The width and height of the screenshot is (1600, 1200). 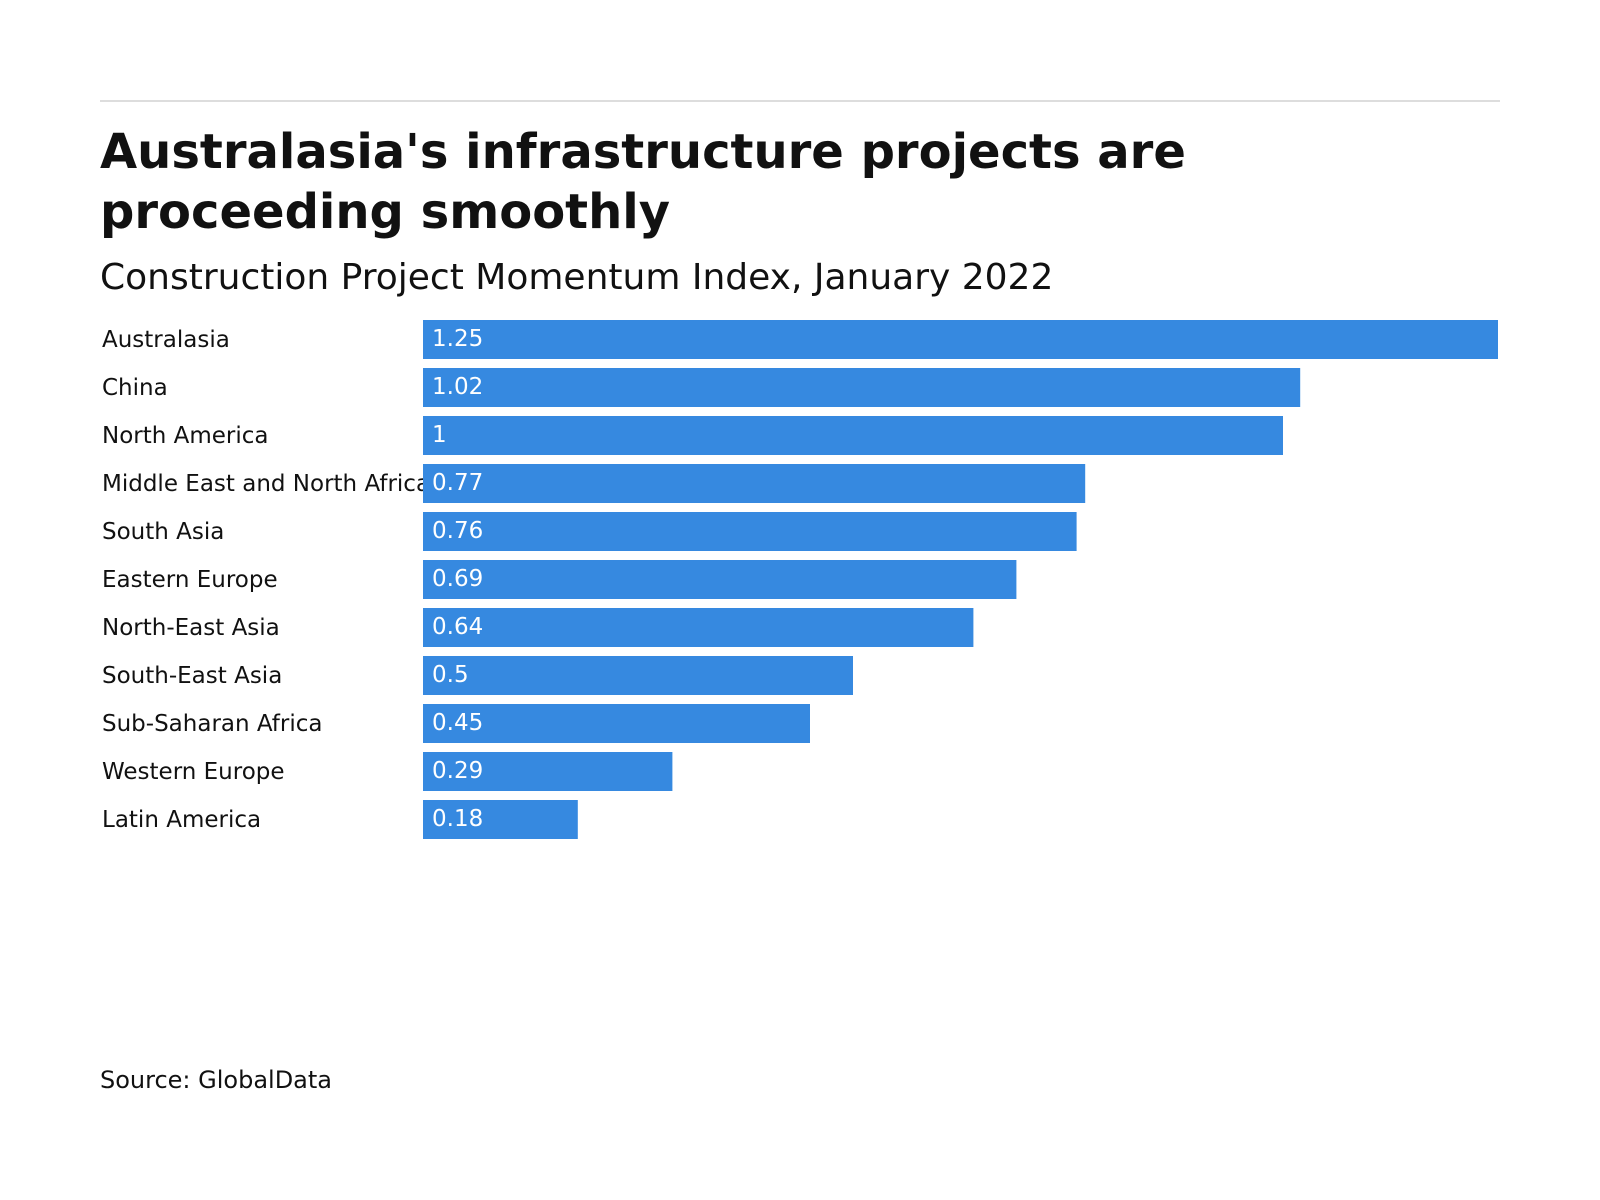 I want to click on value-label: 0.64, so click(x=457, y=627).